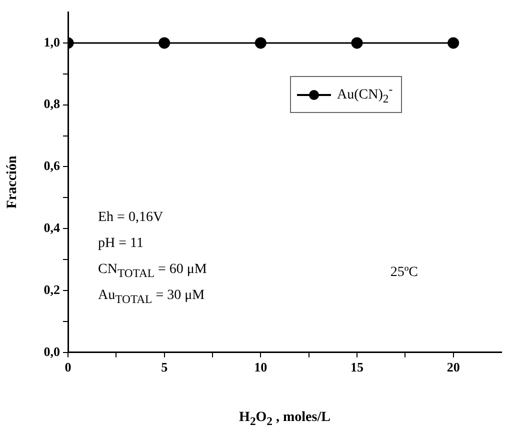  What do you see at coordinates (52, 289) in the screenshot?
I see `y-tick-label: 0,2` at bounding box center [52, 289].